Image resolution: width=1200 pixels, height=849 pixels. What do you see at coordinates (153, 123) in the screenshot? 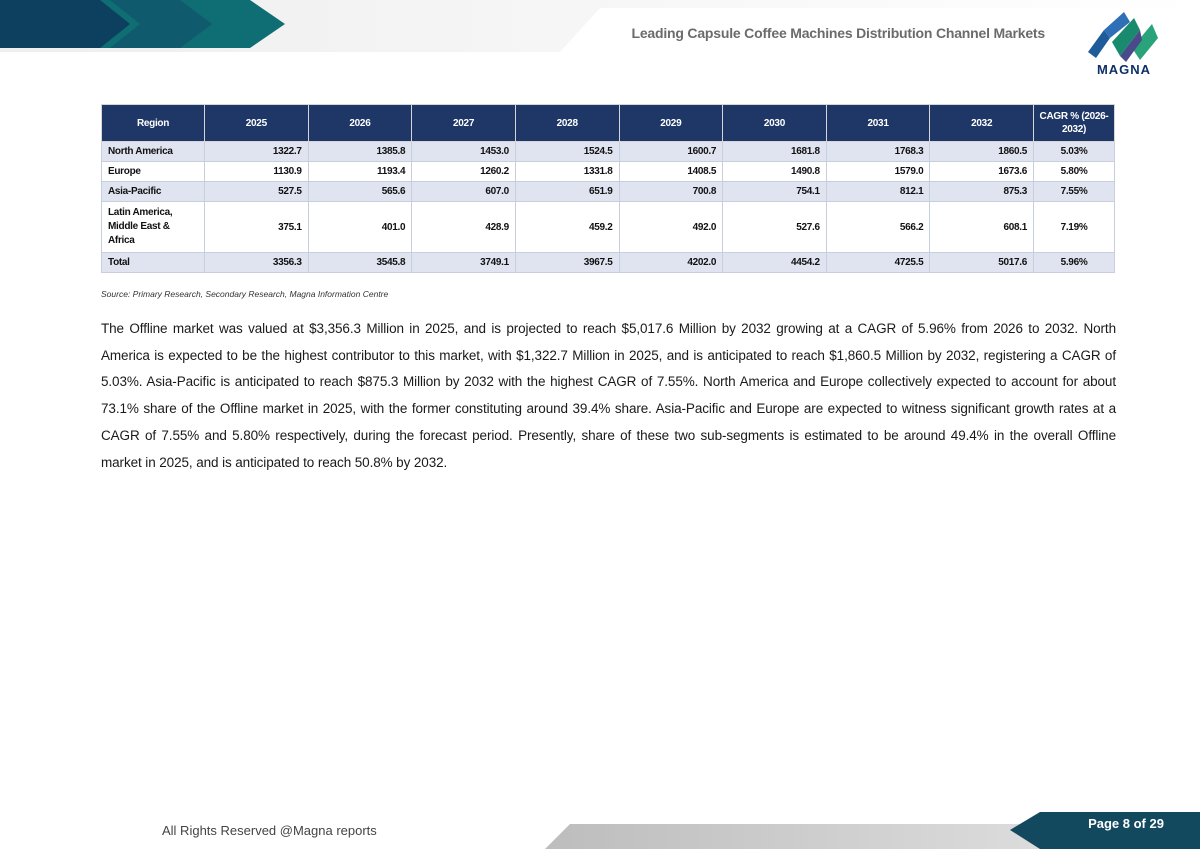
I see `table-header: Region` at bounding box center [153, 123].